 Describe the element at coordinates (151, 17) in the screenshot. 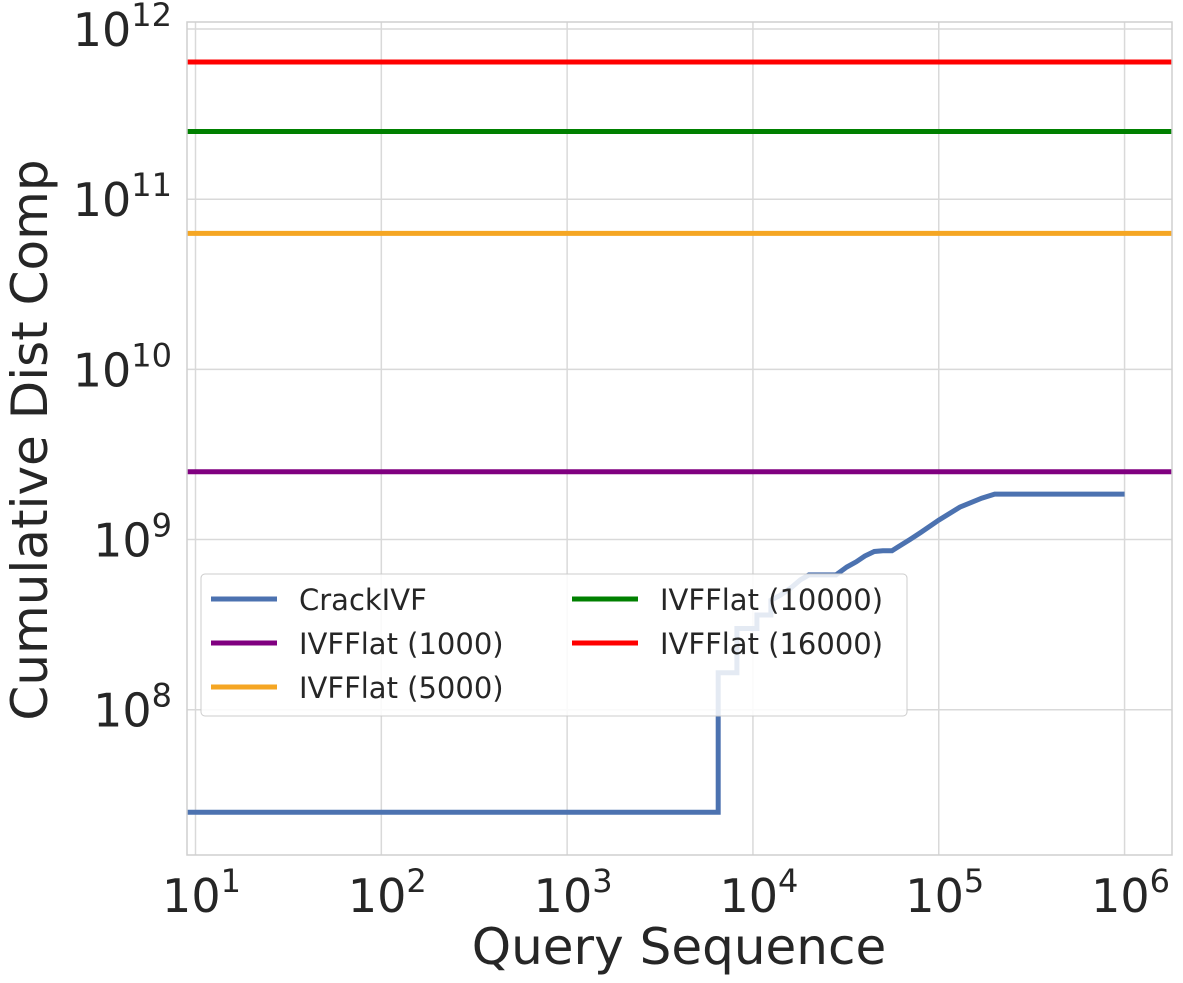

I see `y-tick-label-exponent: 12` at that location.